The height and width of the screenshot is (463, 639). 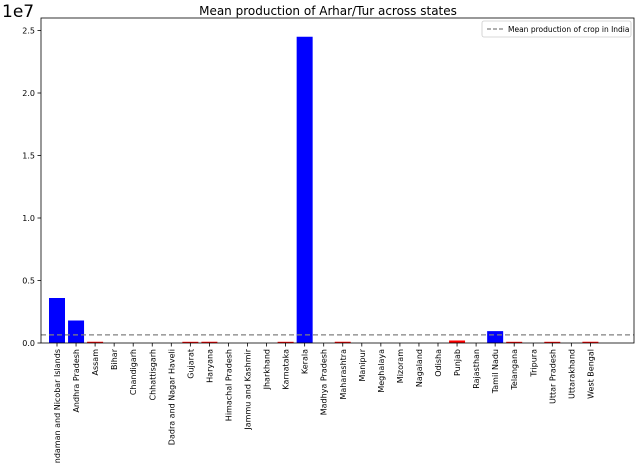 I want to click on y-tick-label: 1.0, so click(x=28, y=218).